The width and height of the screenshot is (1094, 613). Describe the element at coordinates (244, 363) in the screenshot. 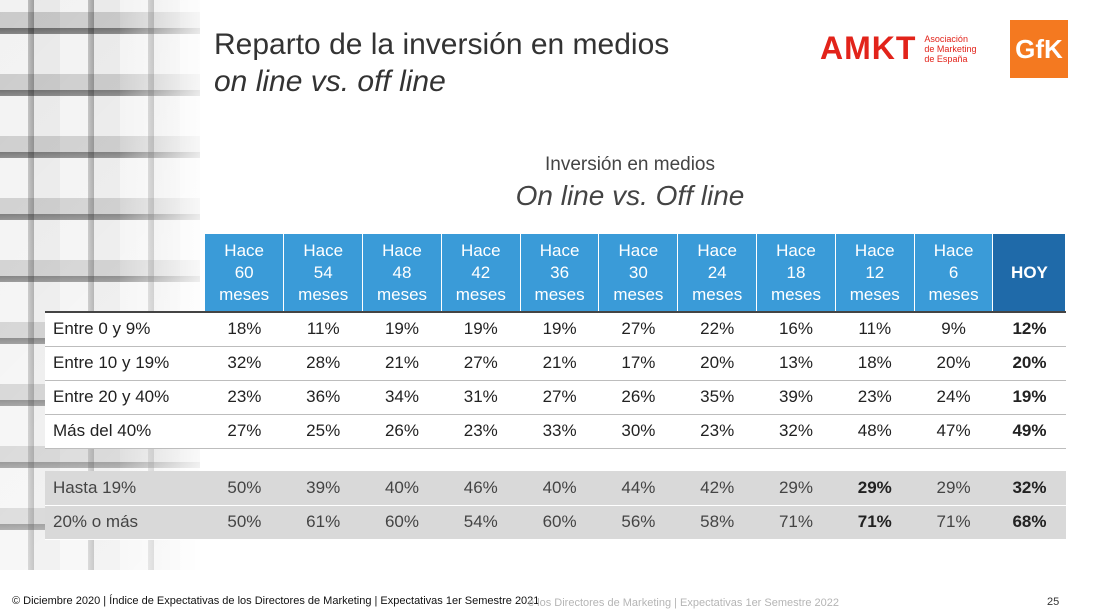

I see `value-cell: 32%` at that location.